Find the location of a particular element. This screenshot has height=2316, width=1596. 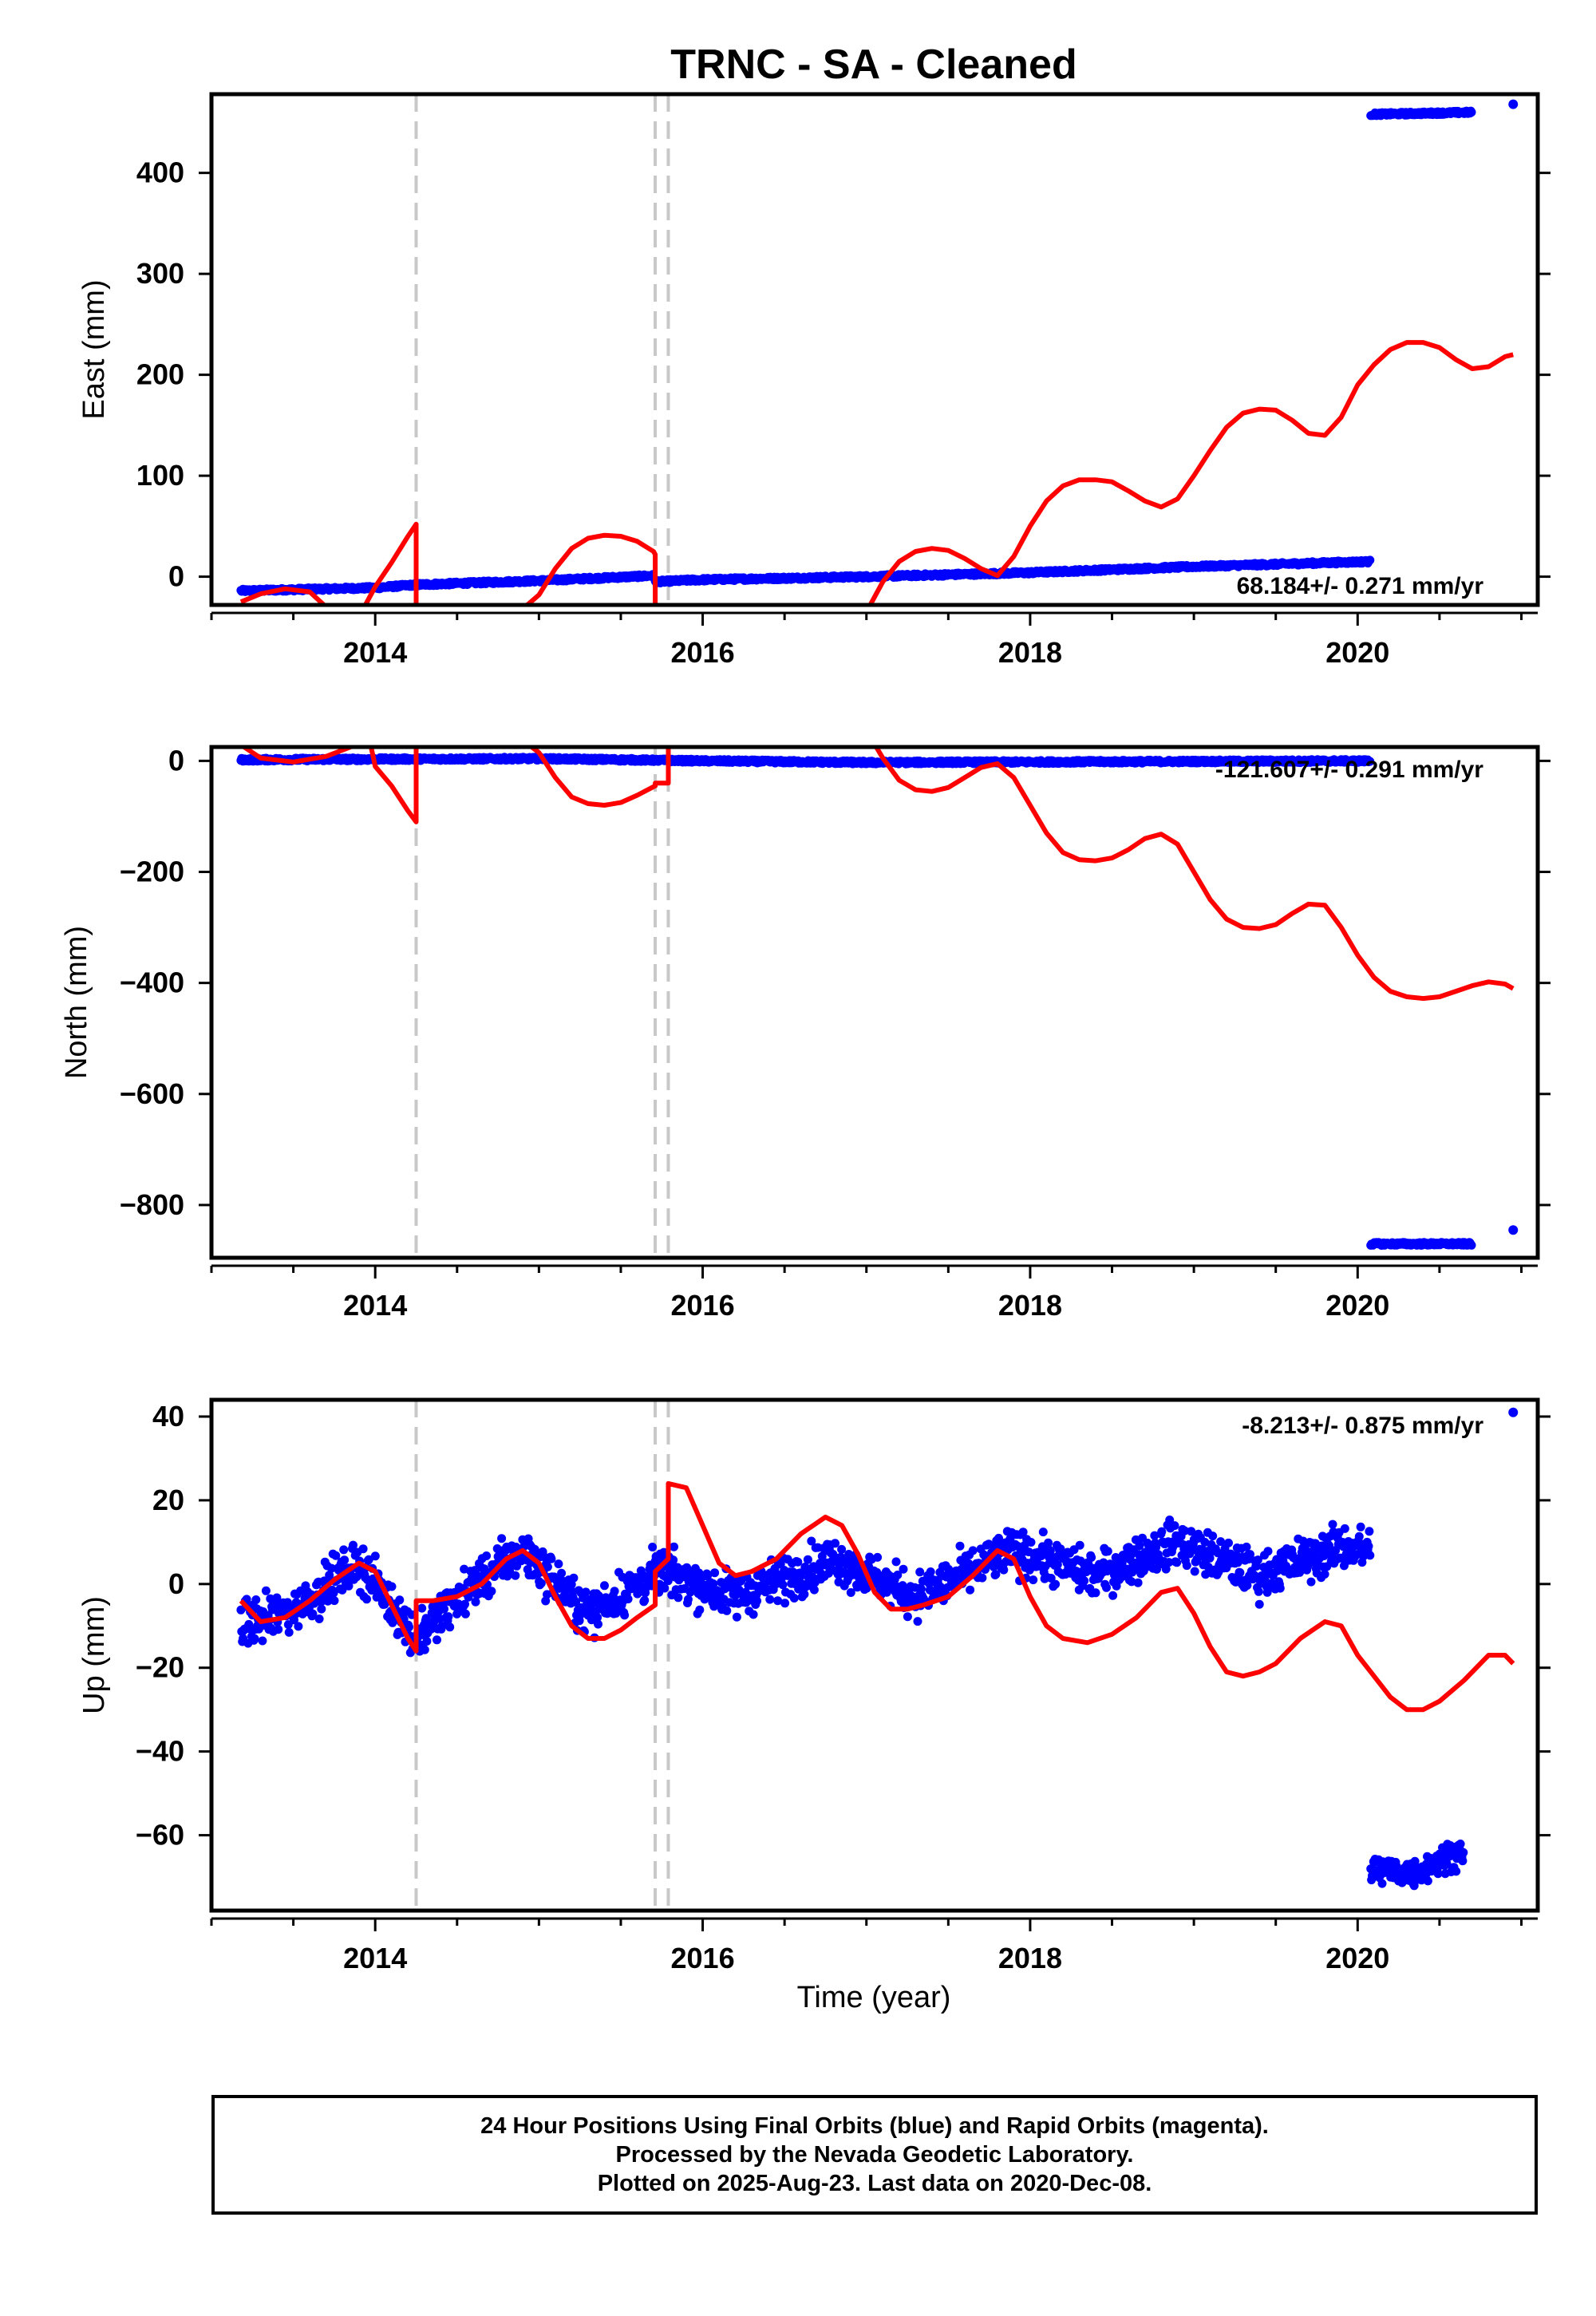

x-tick-label: 2018 is located at coordinates (1030, 1305).